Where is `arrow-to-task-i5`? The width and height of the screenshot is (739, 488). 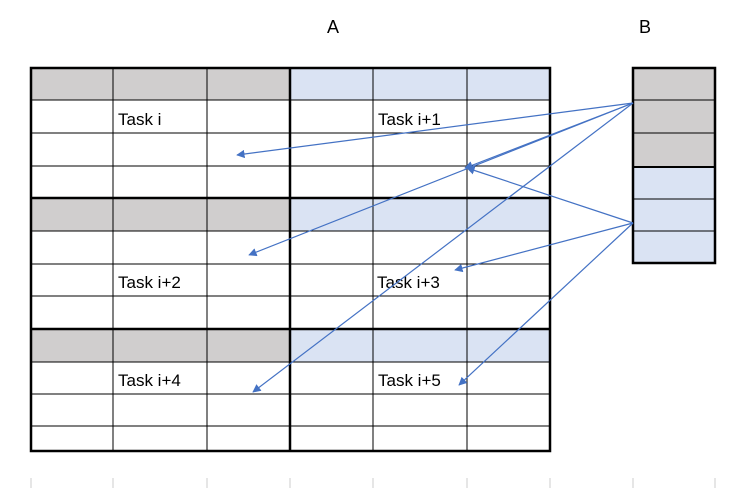
arrow-to-task-i5 is located at coordinates (546, 304).